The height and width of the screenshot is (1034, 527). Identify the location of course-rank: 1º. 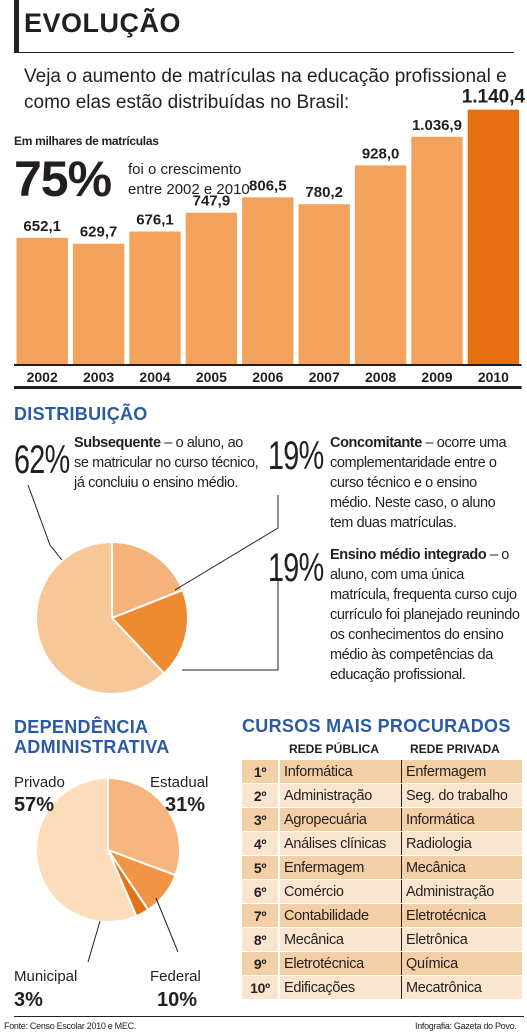
(260, 772).